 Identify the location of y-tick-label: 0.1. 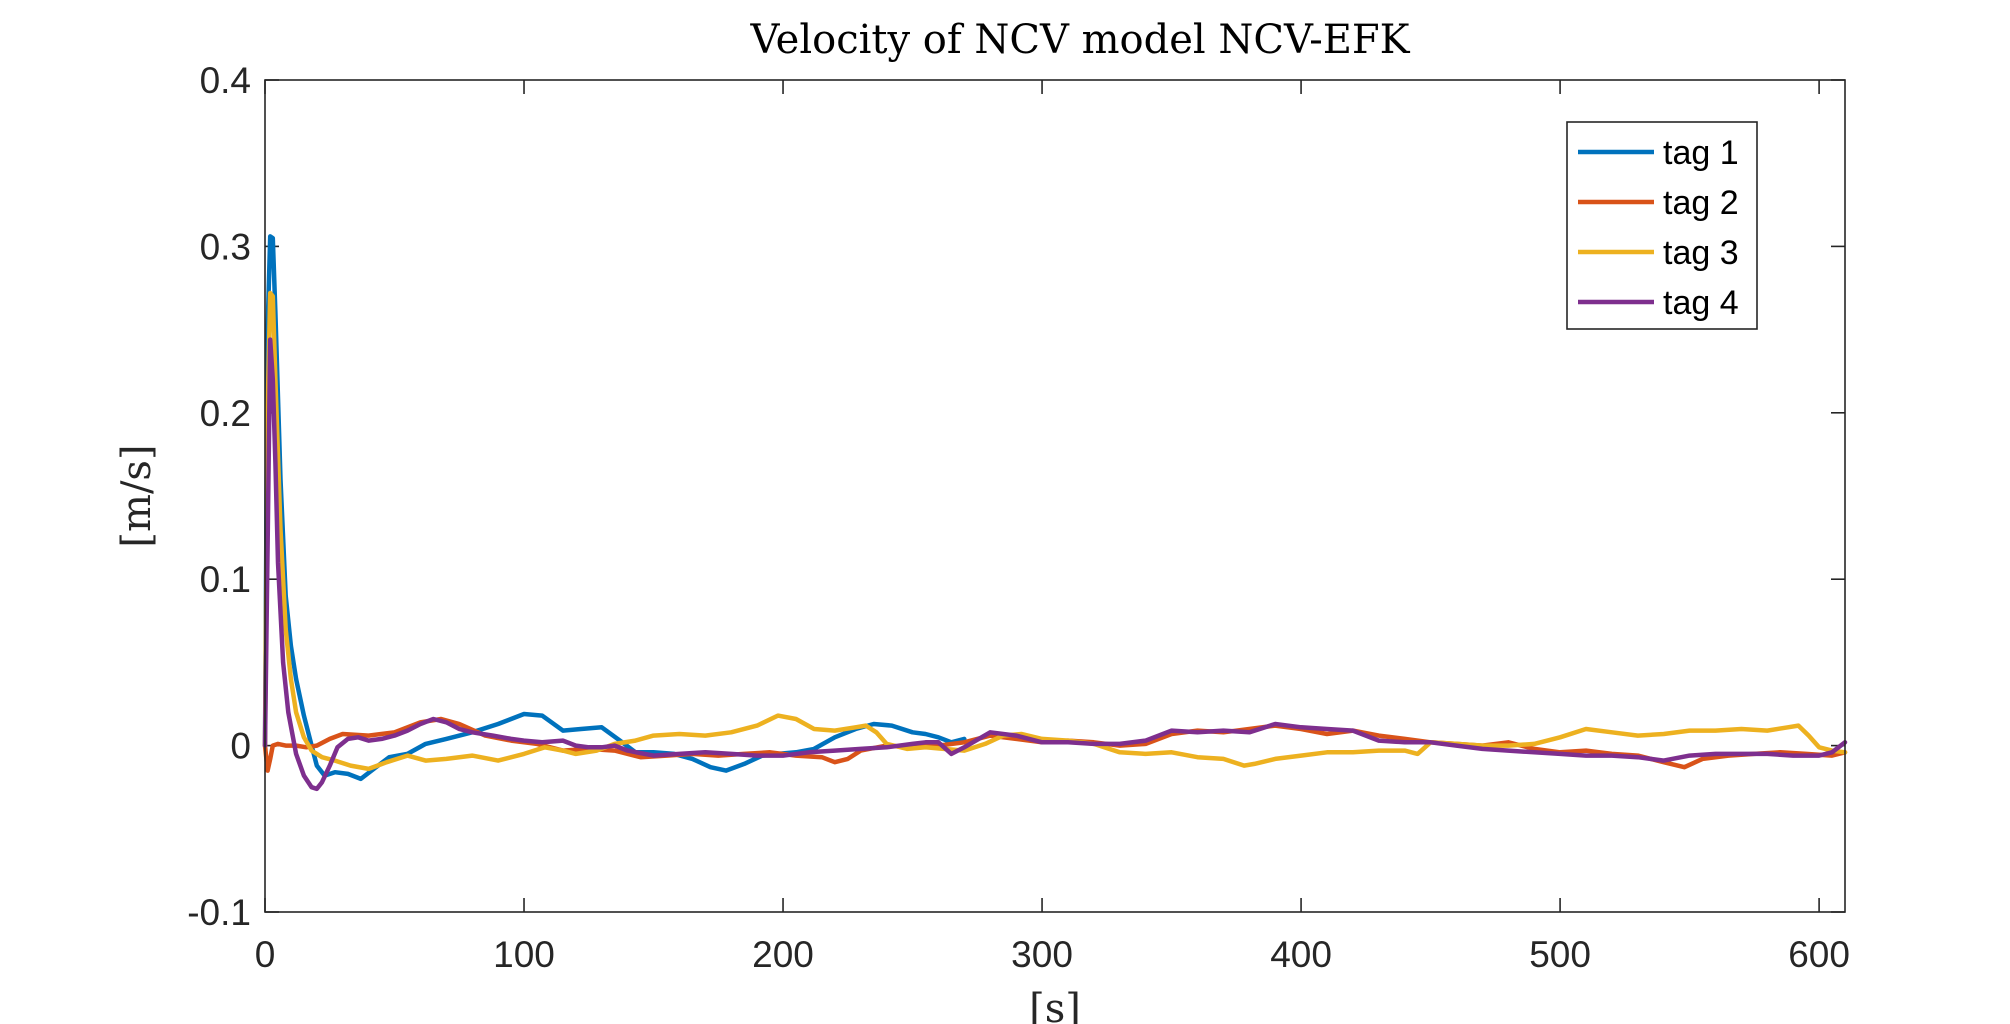
(225, 579).